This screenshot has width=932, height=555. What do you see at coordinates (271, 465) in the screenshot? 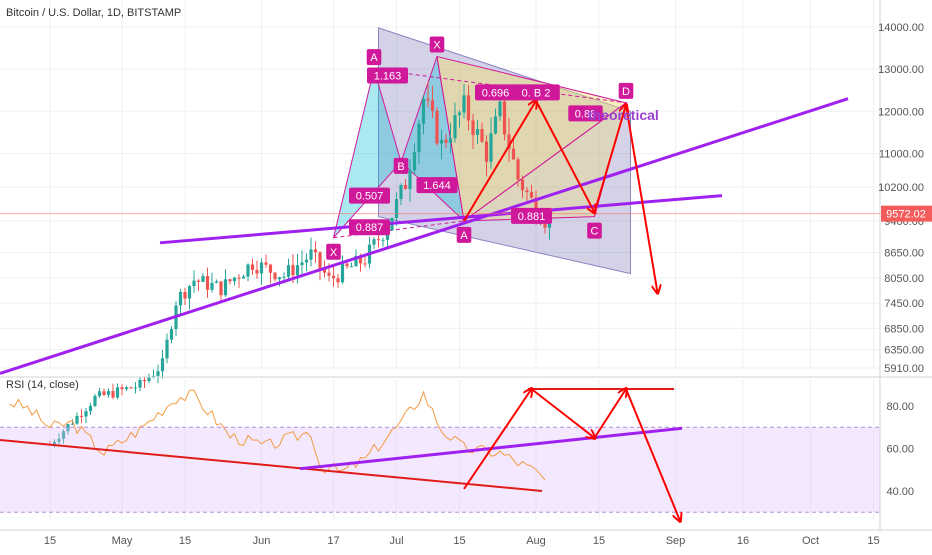
I see `rsi-descending-line` at bounding box center [271, 465].